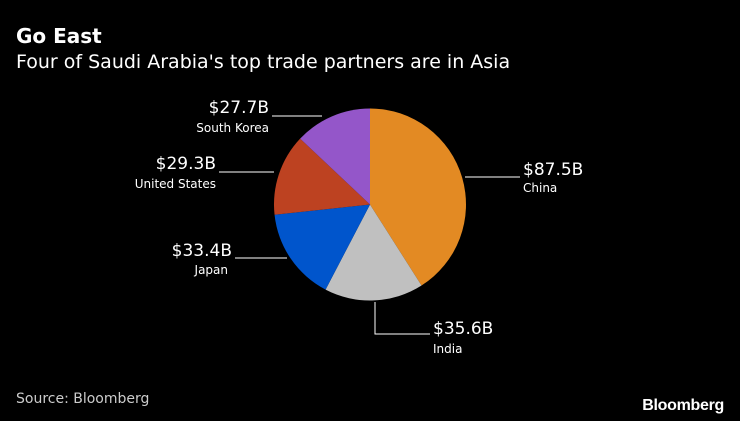 This screenshot has width=740, height=421. What do you see at coordinates (402, 318) in the screenshot?
I see `leader-line-india` at bounding box center [402, 318].